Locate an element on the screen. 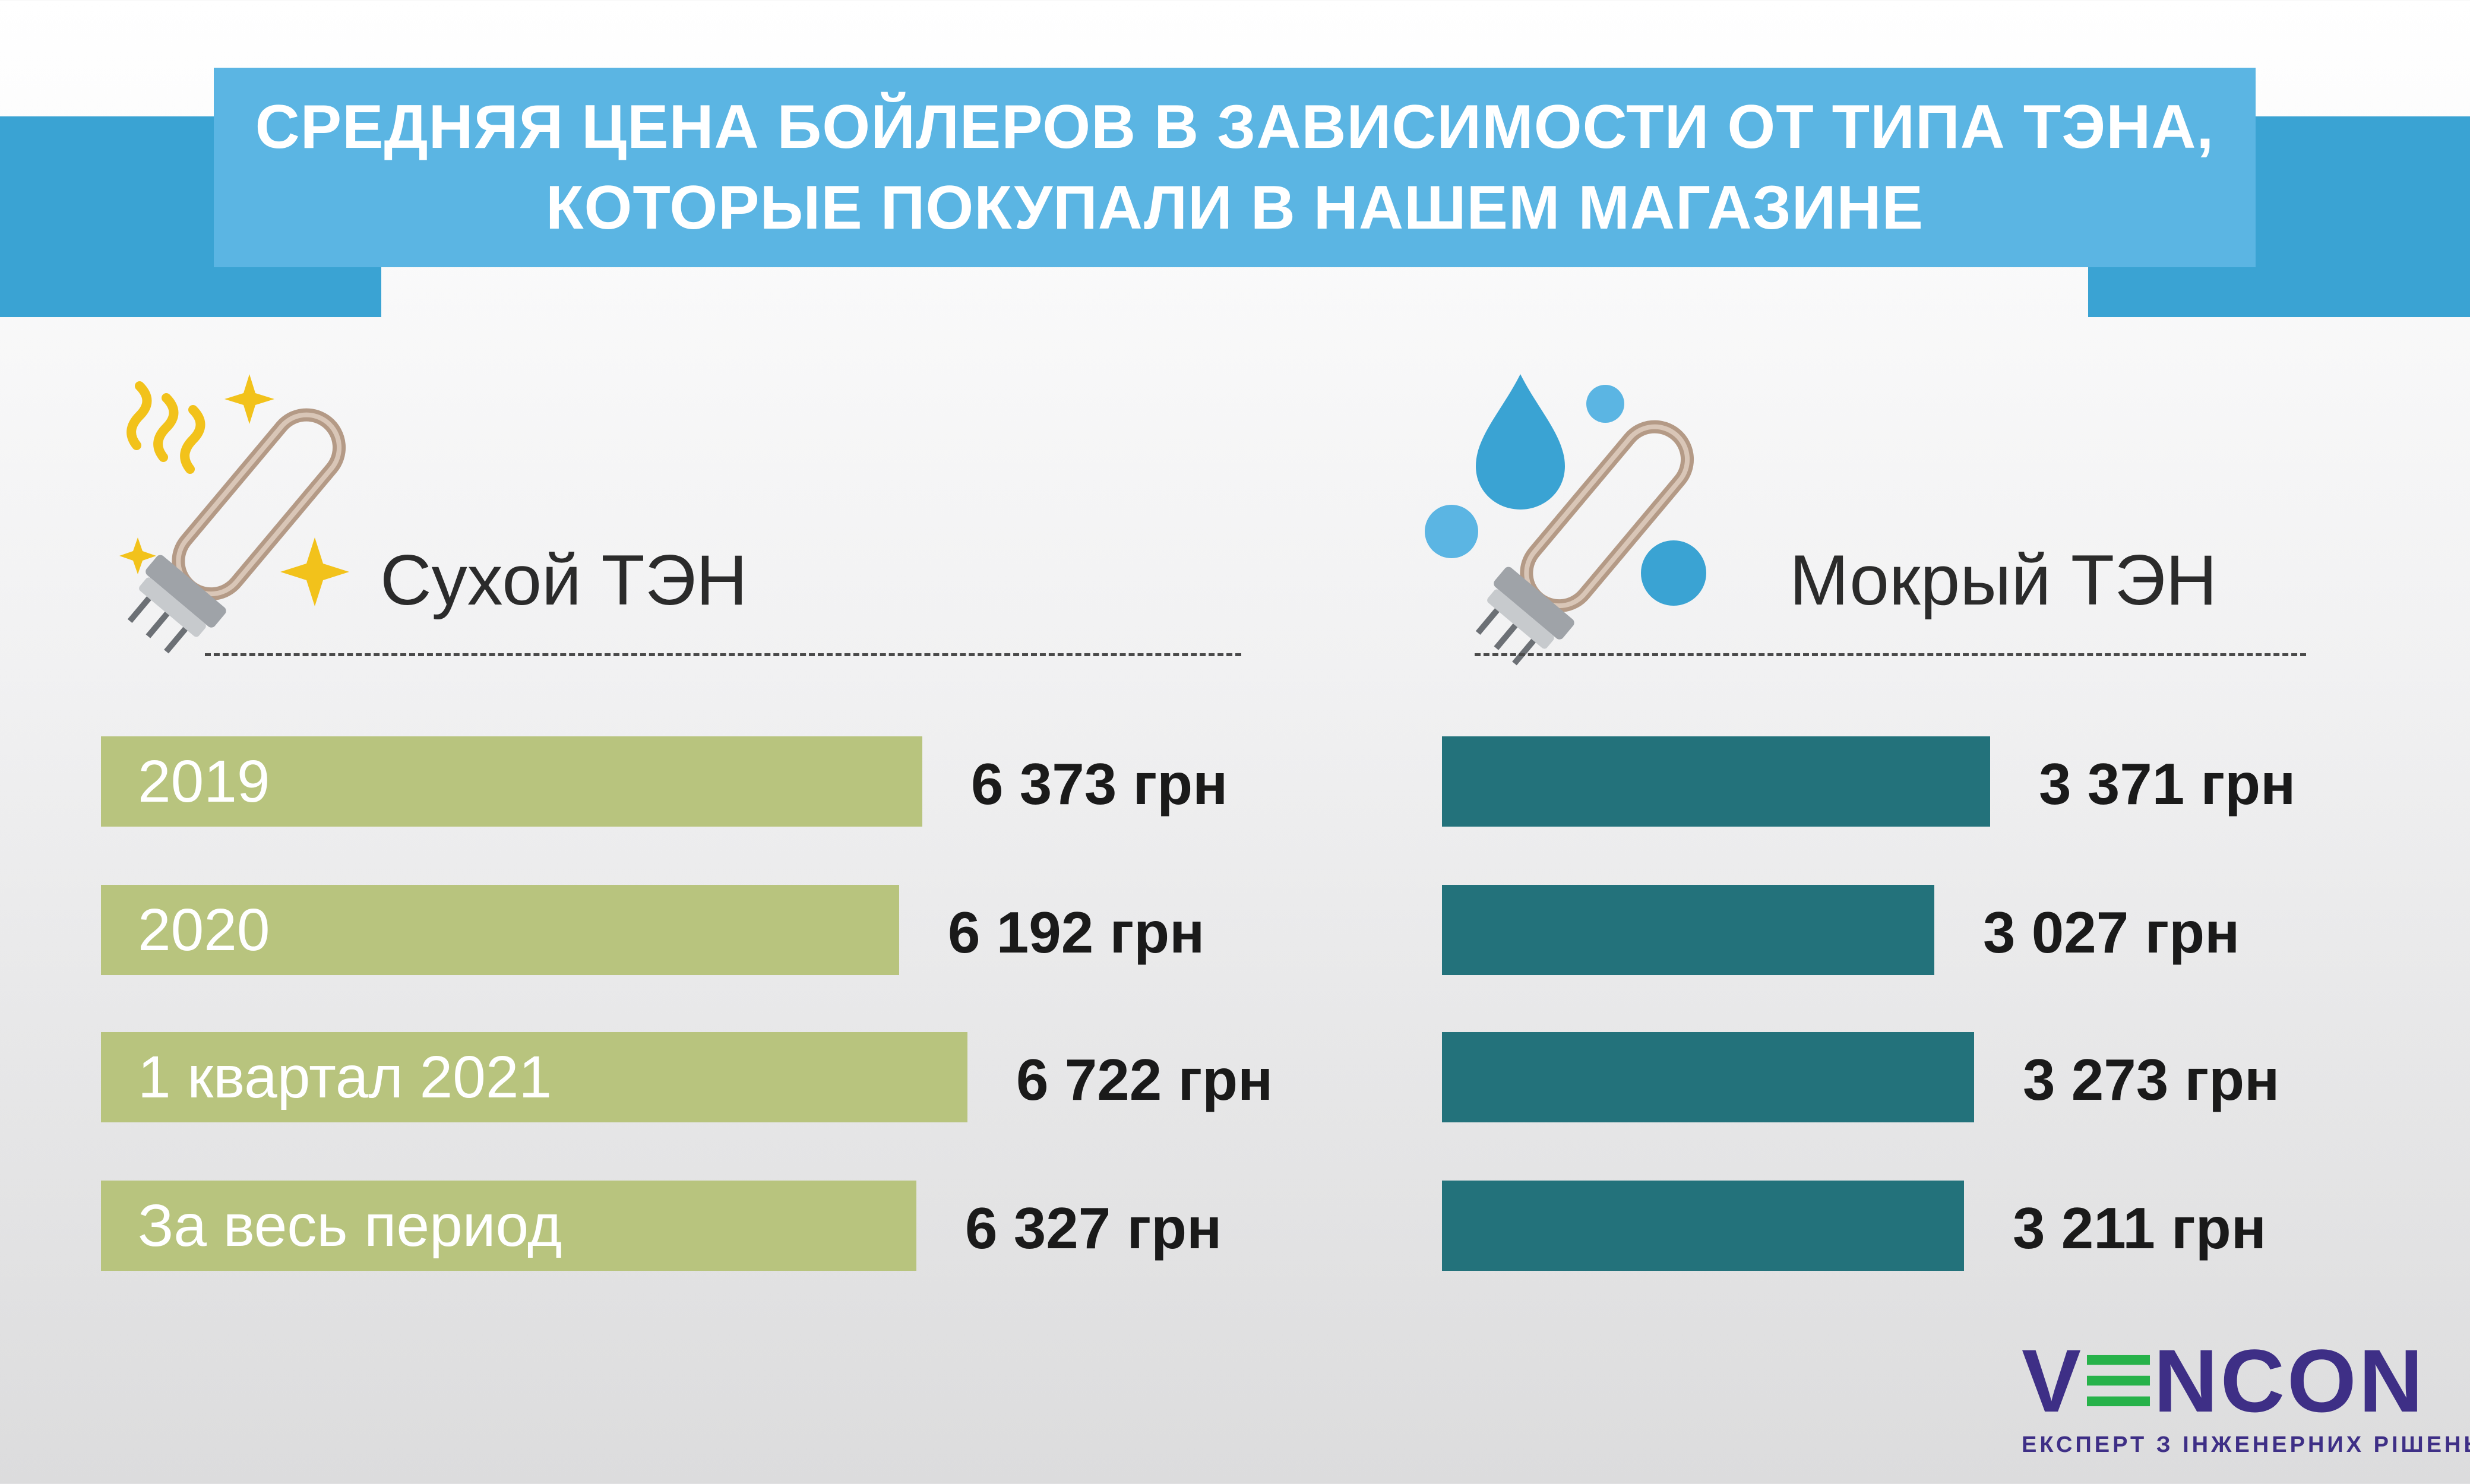 The image size is (2470, 1484). logo-letter-v: V is located at coordinates (2053, 1381).